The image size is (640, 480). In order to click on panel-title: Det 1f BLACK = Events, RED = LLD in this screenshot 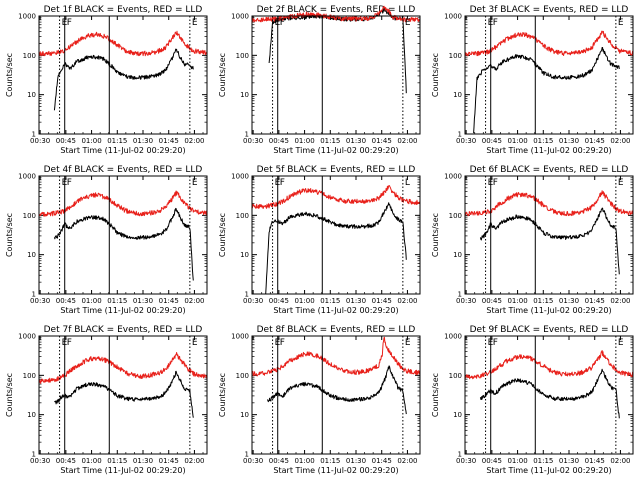, I will do `click(123, 10)`.